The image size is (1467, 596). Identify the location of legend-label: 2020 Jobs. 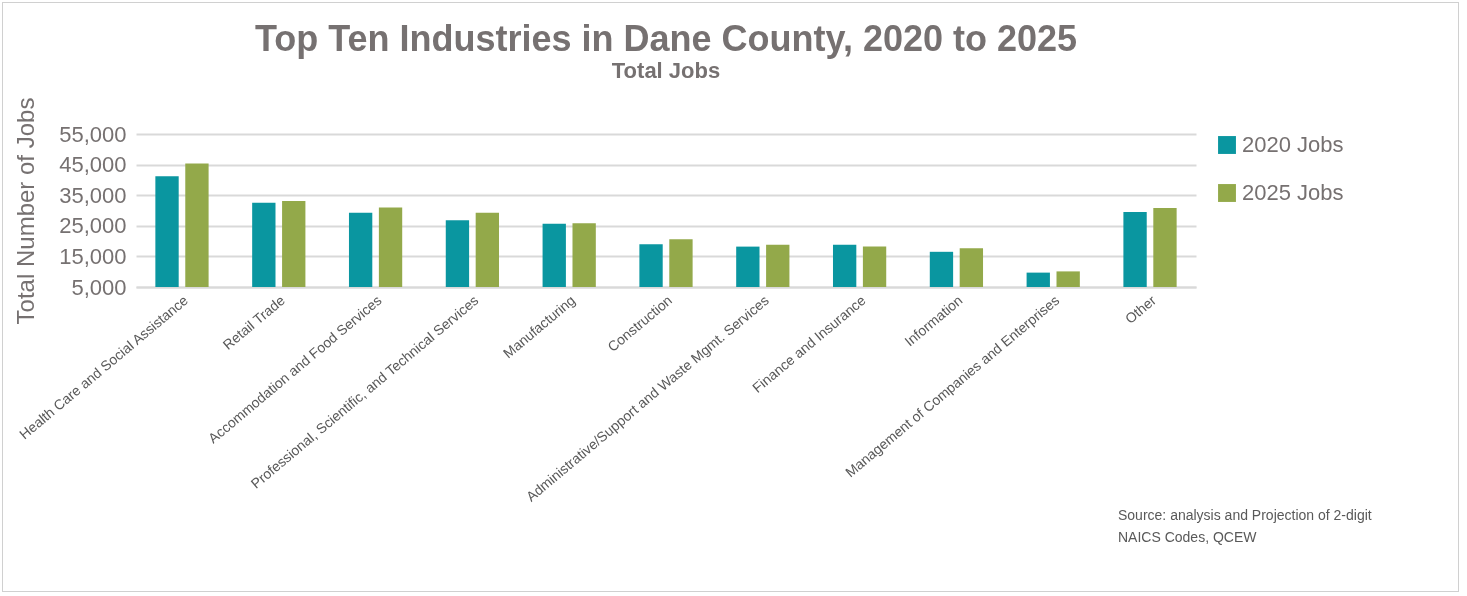
(1293, 144).